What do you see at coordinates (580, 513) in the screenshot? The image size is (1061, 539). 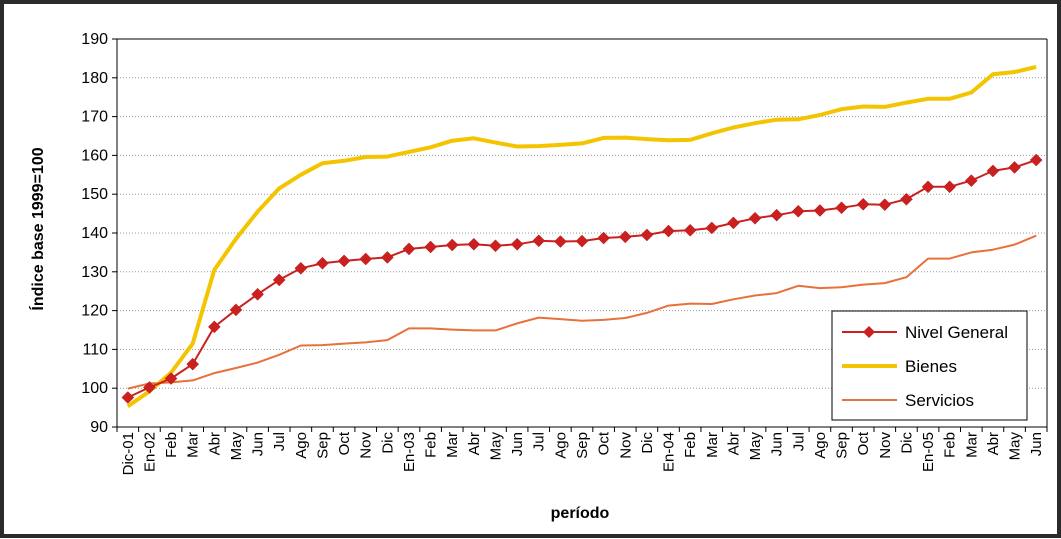 I see `x-axis-label: período` at bounding box center [580, 513].